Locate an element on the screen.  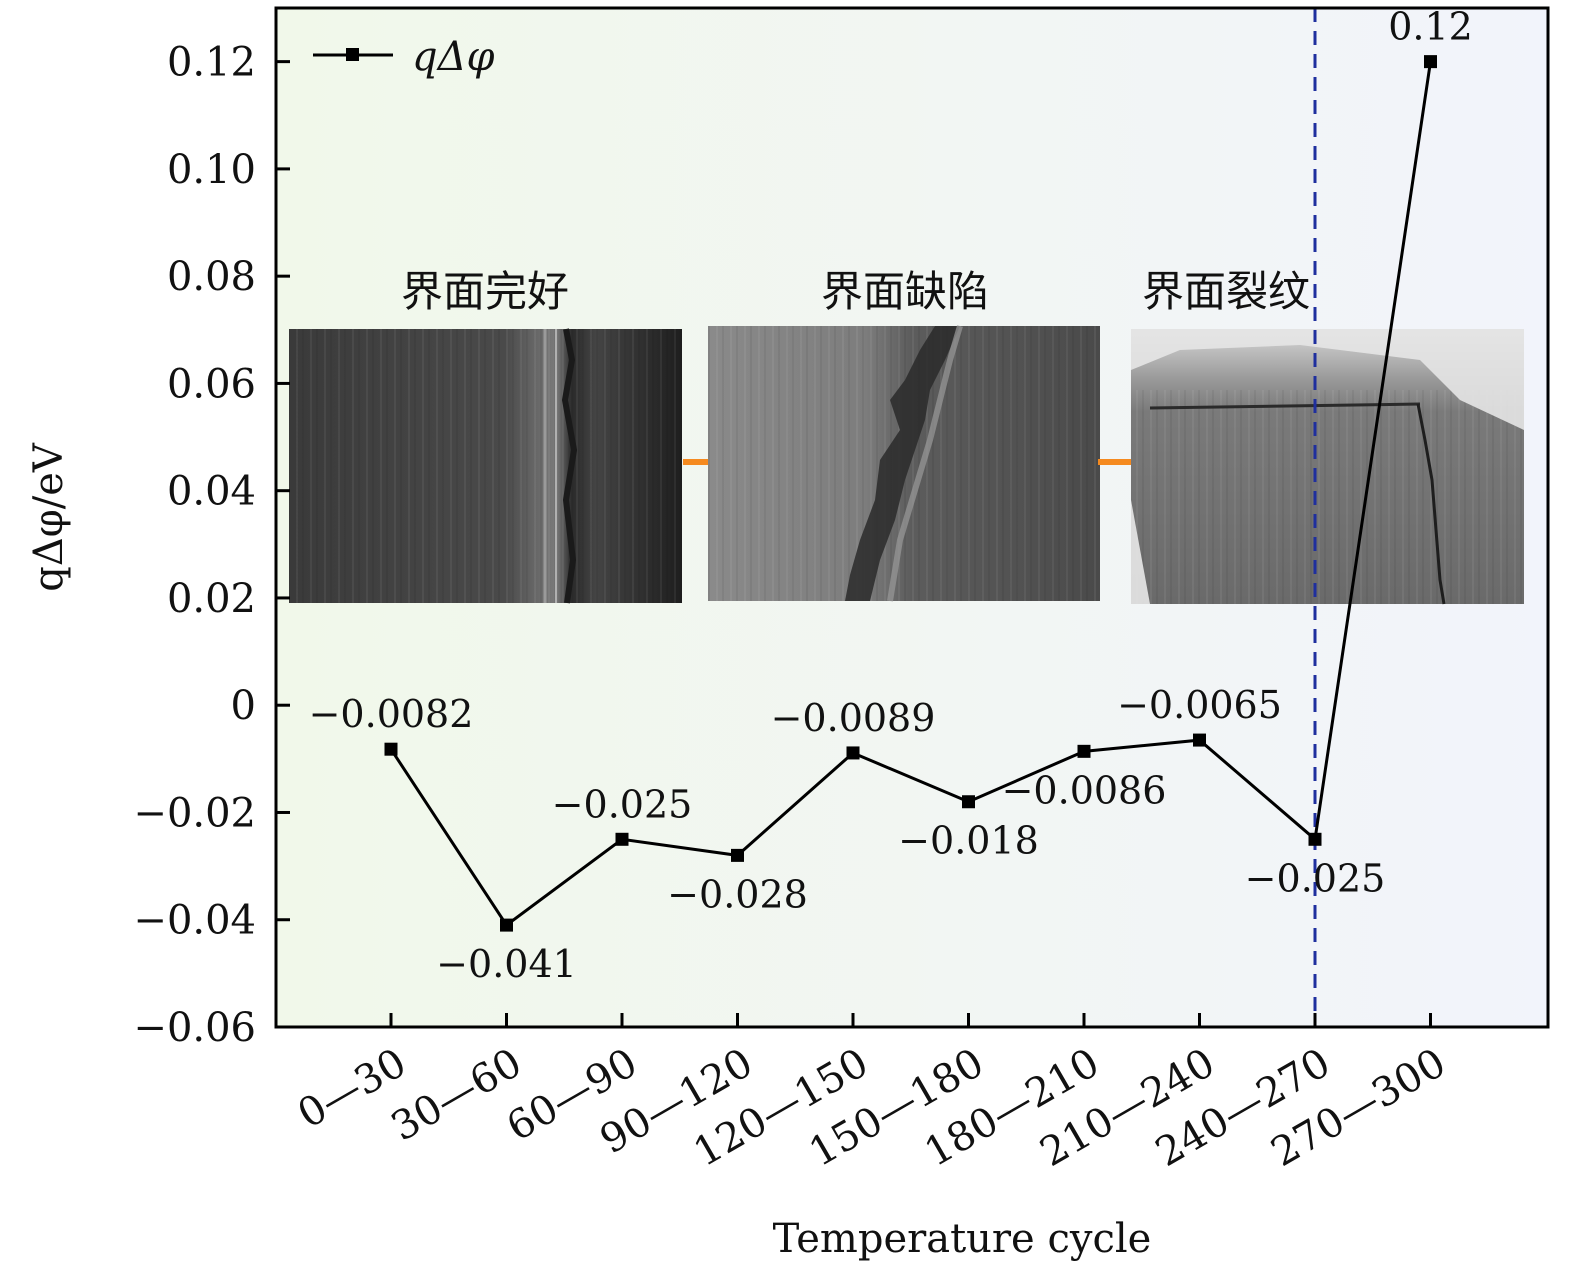
x-tick-label: 30—60 is located at coordinates (457, 1095).